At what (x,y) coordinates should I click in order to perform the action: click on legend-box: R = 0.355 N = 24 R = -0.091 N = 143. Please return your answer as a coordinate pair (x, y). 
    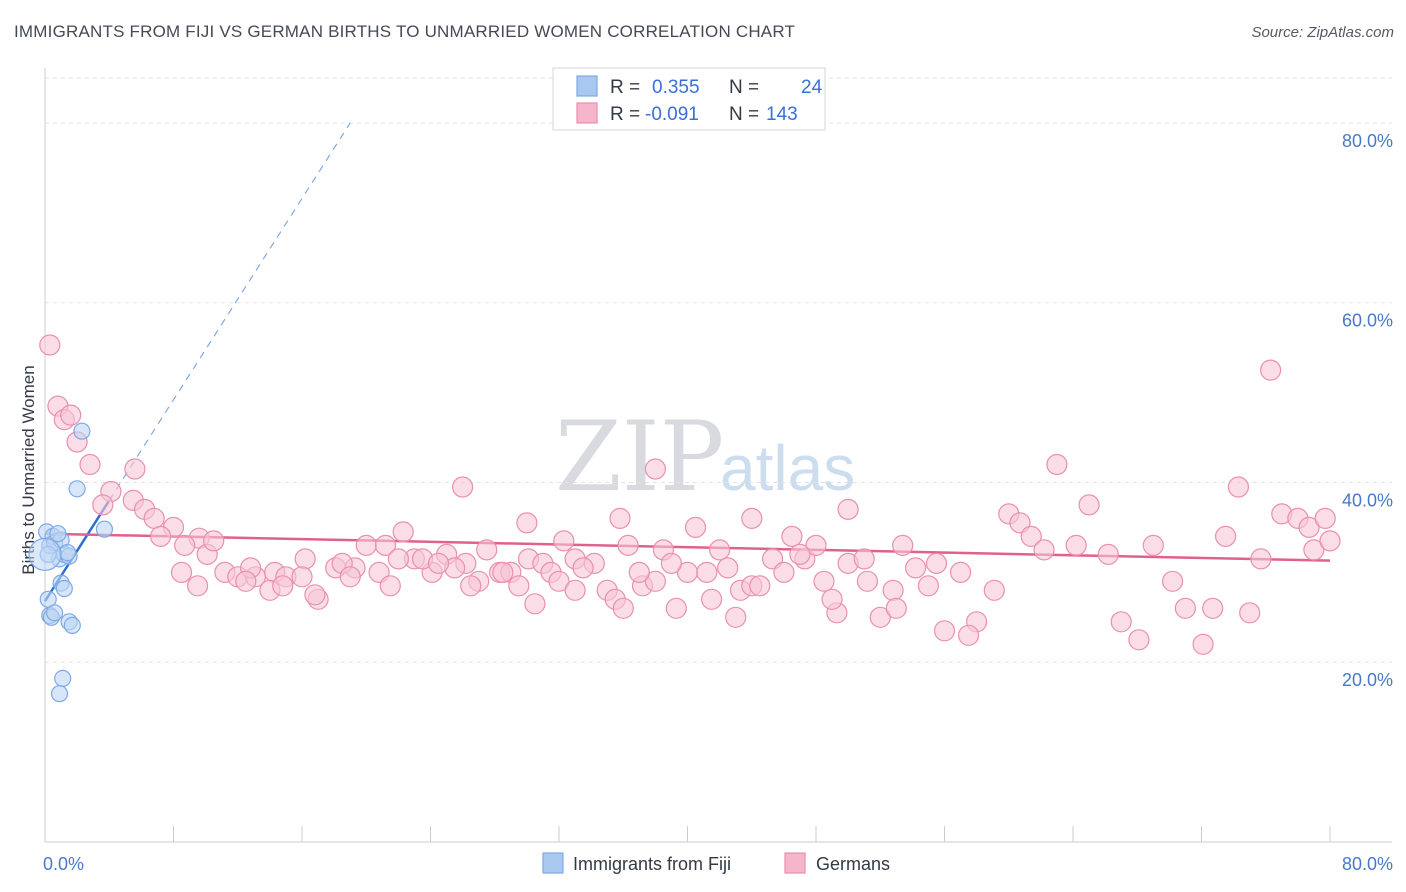
    Looking at the image, I should click on (689, 99).